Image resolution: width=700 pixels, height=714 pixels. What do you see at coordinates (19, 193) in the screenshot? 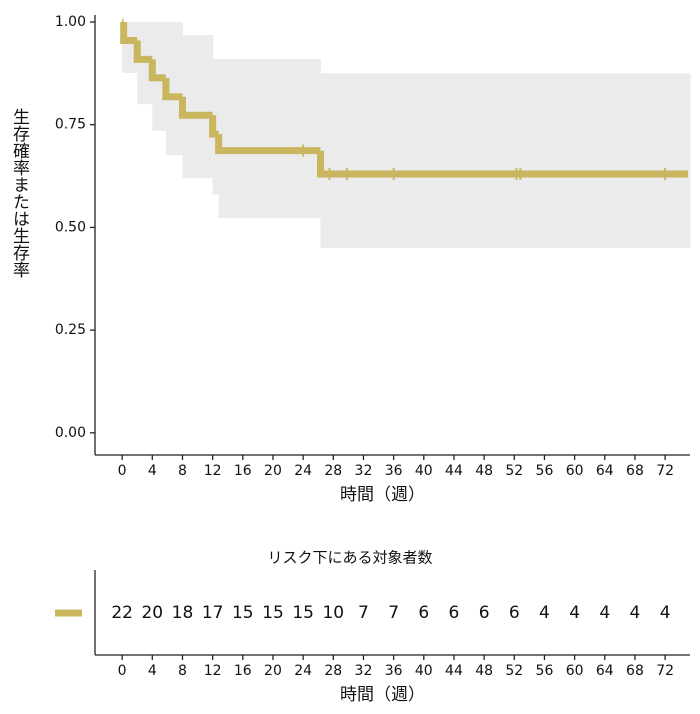
I see `y-axis-label: 生存確率または生存率` at bounding box center [19, 193].